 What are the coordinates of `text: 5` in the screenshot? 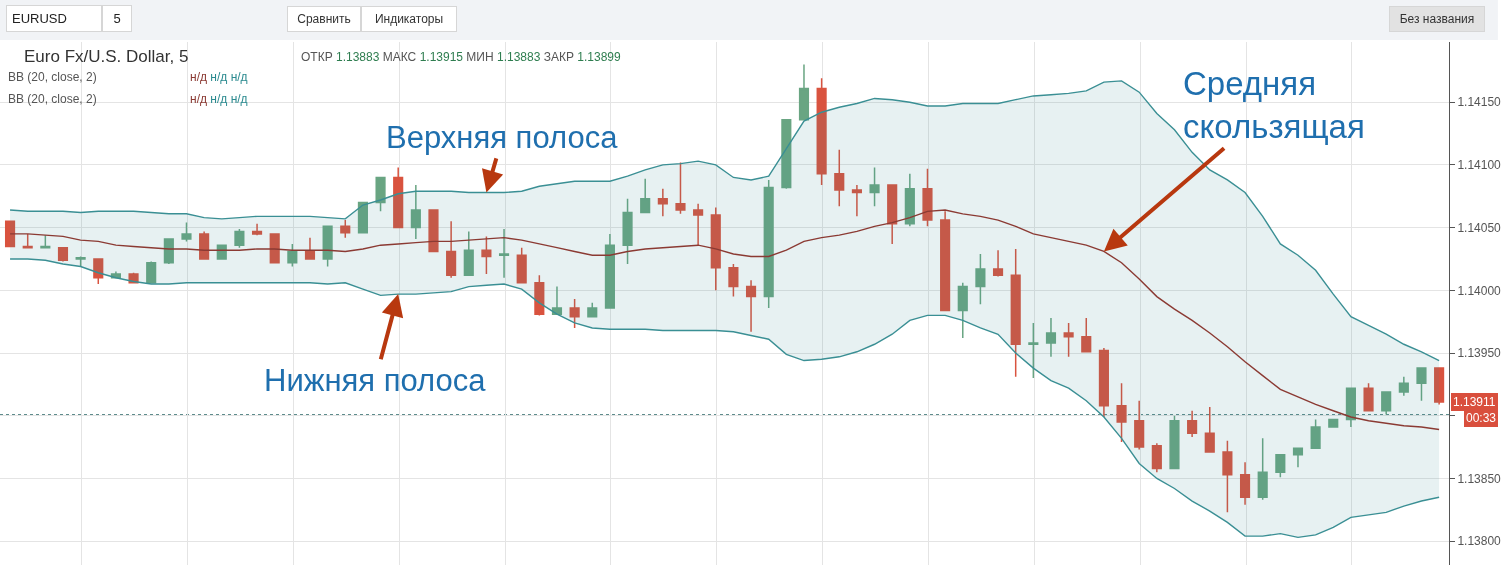 It's located at (117, 18).